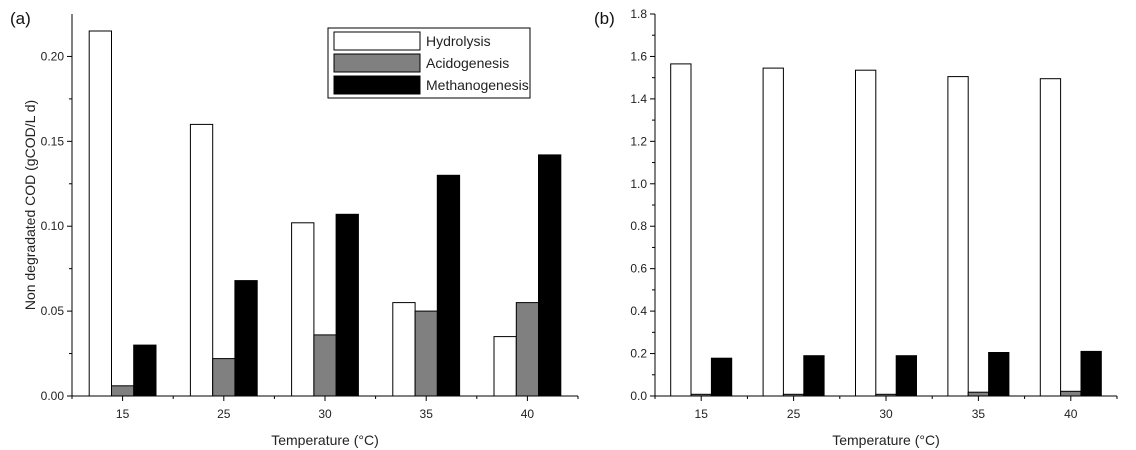  What do you see at coordinates (53, 396) in the screenshot?
I see `panel-a-y-tick-label: 0.00` at bounding box center [53, 396].